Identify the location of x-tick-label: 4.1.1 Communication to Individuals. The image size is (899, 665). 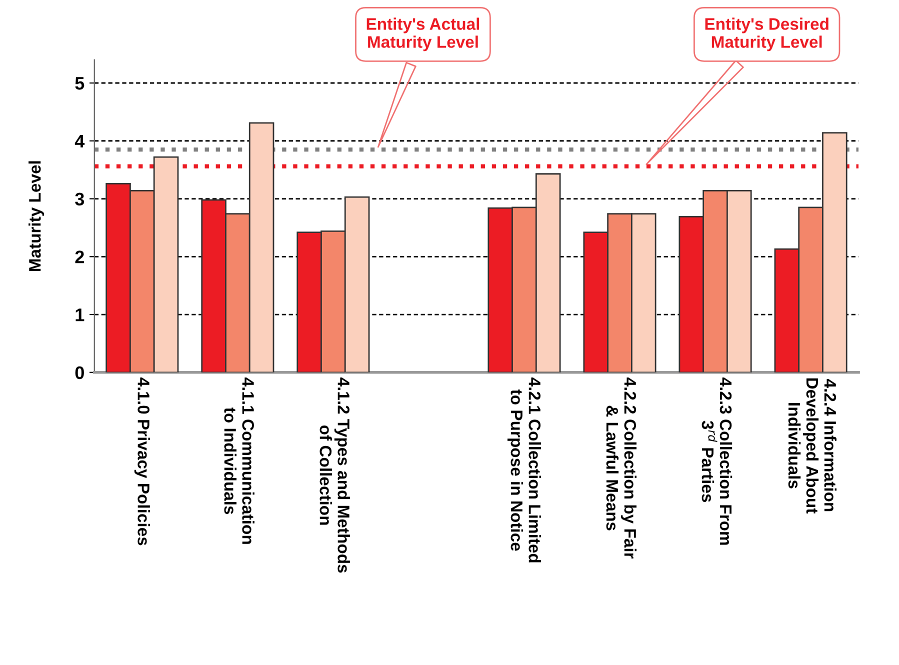
(239, 461).